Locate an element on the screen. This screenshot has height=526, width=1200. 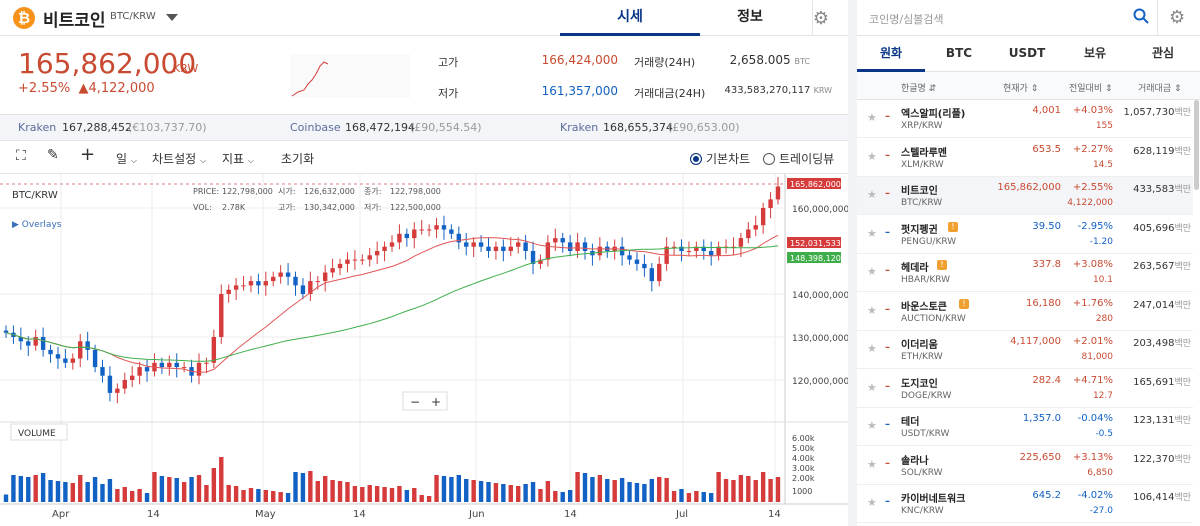
tradingview-radio: 트레이딩뷰 is located at coordinates (798, 158).